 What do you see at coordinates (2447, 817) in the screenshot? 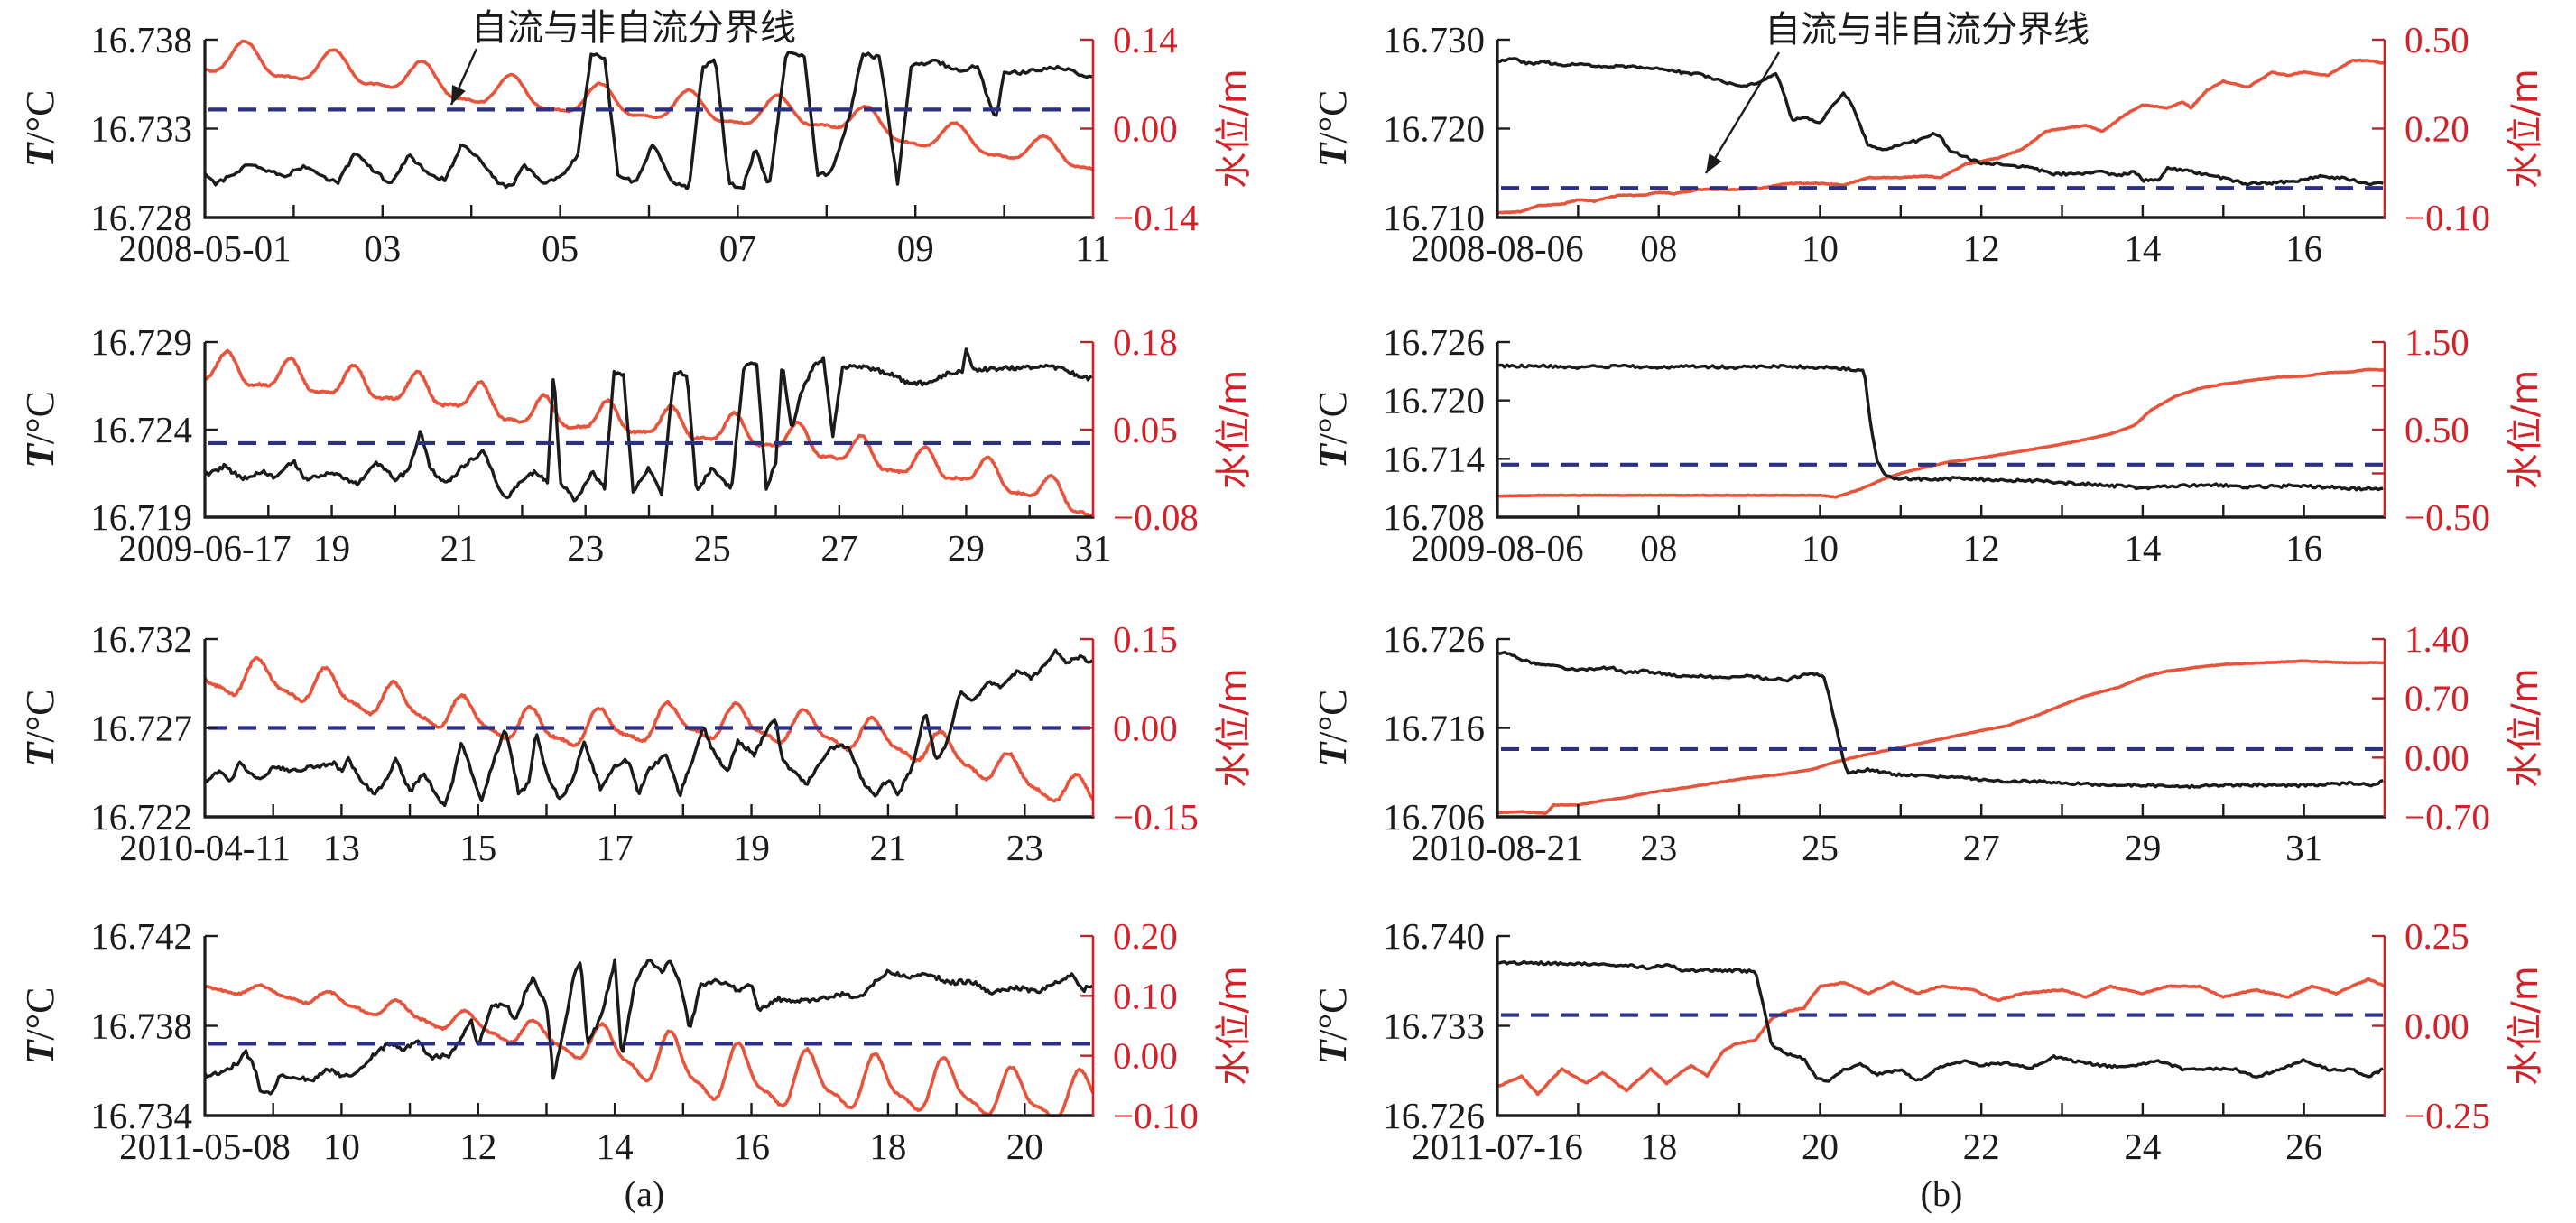
I see `y2-tick-label: −0.70` at bounding box center [2447, 817].